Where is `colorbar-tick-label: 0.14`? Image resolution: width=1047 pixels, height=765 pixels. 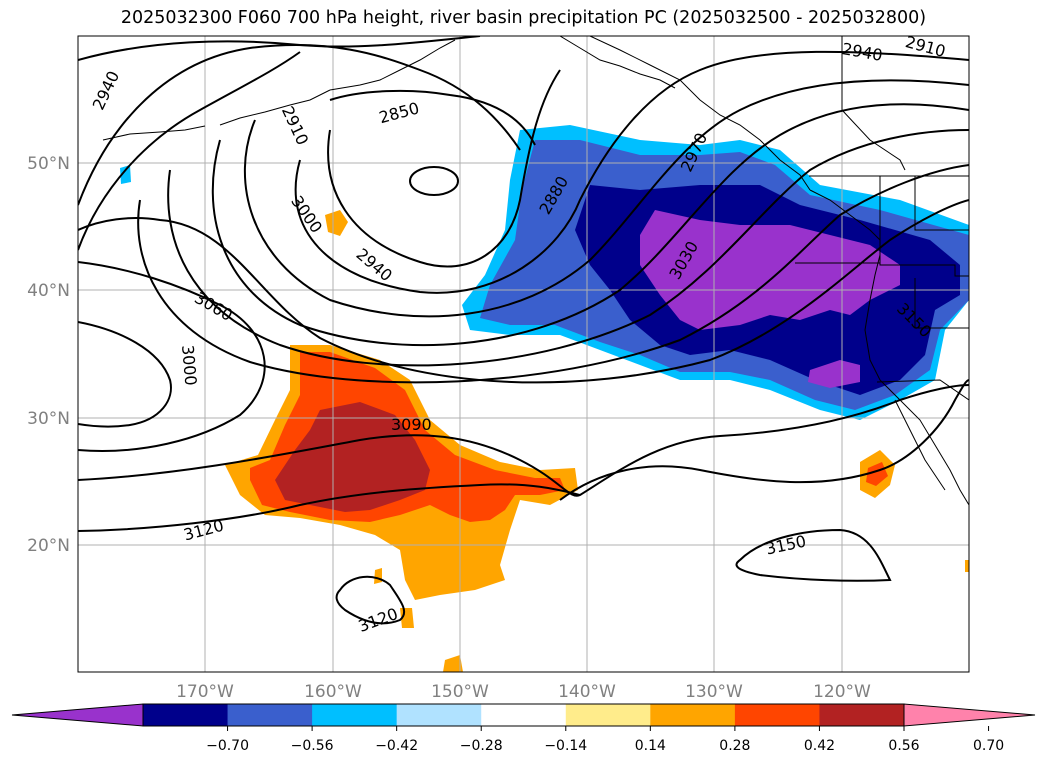 colorbar-tick-label: 0.14 is located at coordinates (650, 746).